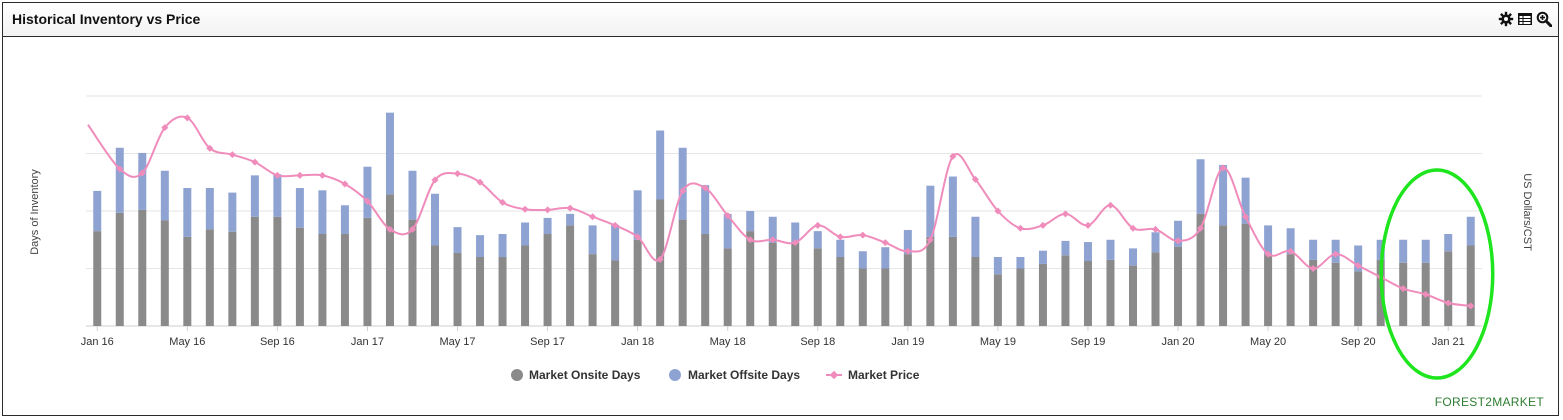  What do you see at coordinates (106, 19) in the screenshot?
I see `panel-title: Historical Inventory vs Price` at bounding box center [106, 19].